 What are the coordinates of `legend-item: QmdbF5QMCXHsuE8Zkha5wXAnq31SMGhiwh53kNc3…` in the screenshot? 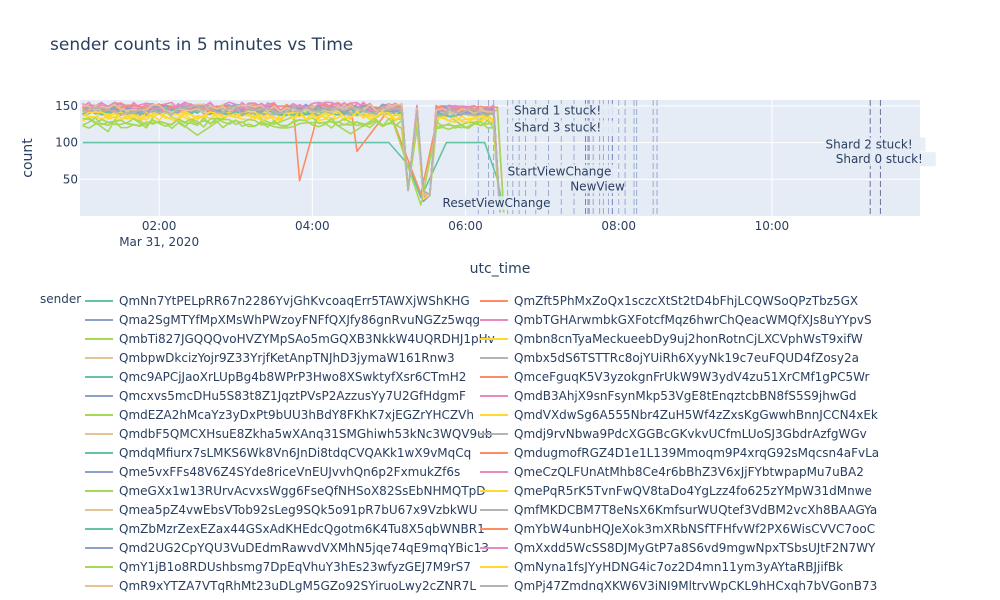 It's located at (288, 434).